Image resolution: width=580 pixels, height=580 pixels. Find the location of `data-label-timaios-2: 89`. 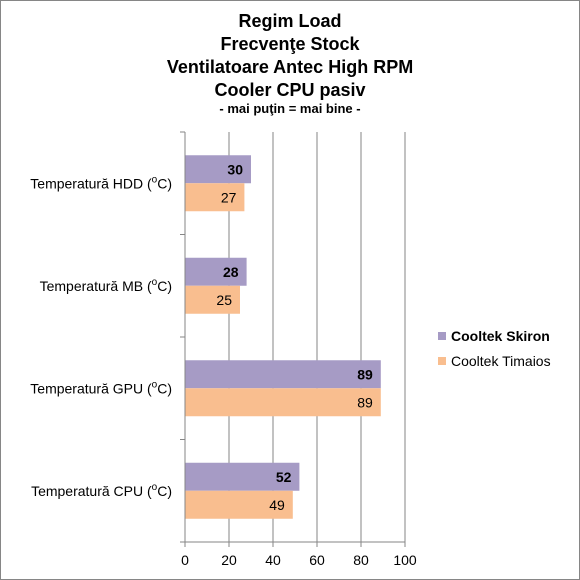

data-label-timaios-2: 89 is located at coordinates (365, 402).